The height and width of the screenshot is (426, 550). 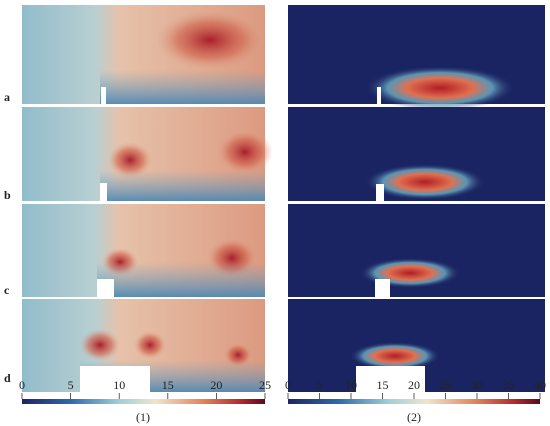 What do you see at coordinates (143, 417) in the screenshot?
I see `colorbar-caption: (1)` at bounding box center [143, 417].